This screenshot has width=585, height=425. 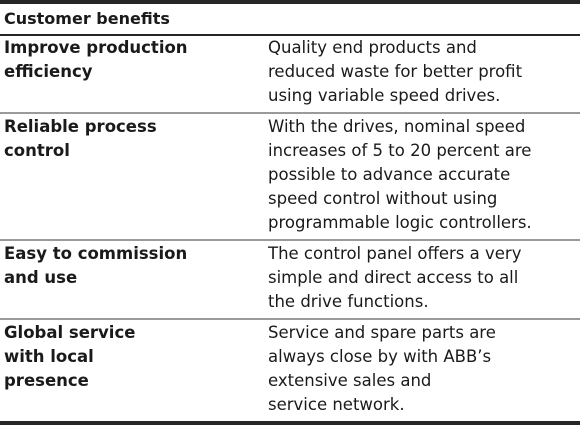 What do you see at coordinates (37, 150) in the screenshot?
I see `text-line: control` at bounding box center [37, 150].